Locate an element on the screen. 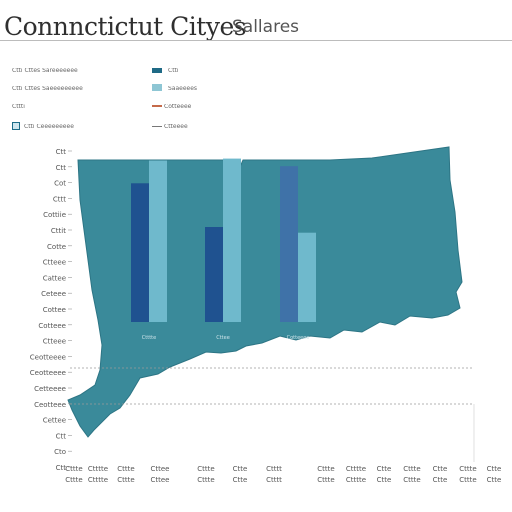 The width and height of the screenshot is (512, 512). category-label: Cotteeee is located at coordinates (298, 338).